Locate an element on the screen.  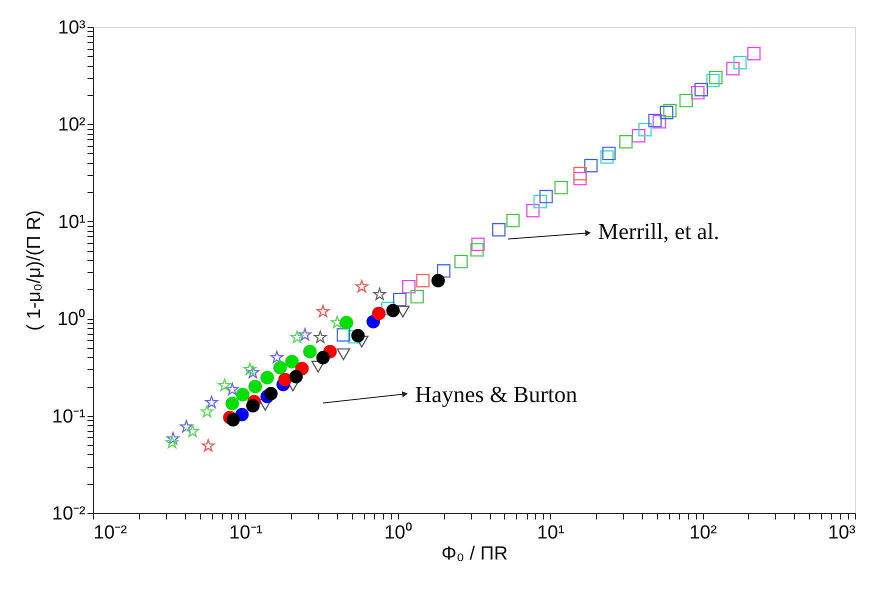
x-tick-label: 10⁻² is located at coordinates (110, 533).